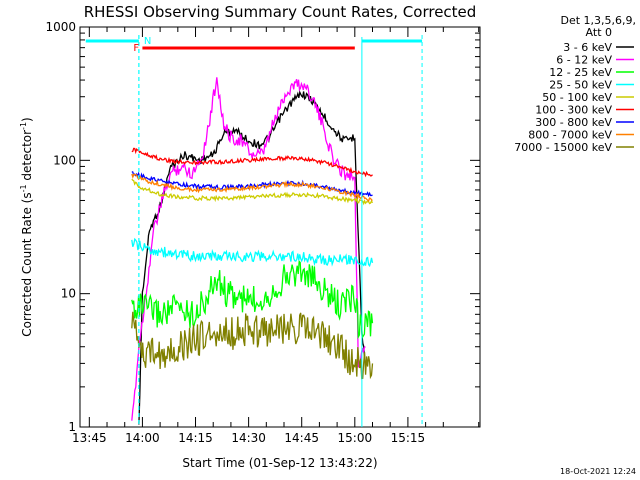 The height and width of the screenshot is (480, 640). Describe the element at coordinates (136, 48) in the screenshot. I see `interval-label: F` at that location.